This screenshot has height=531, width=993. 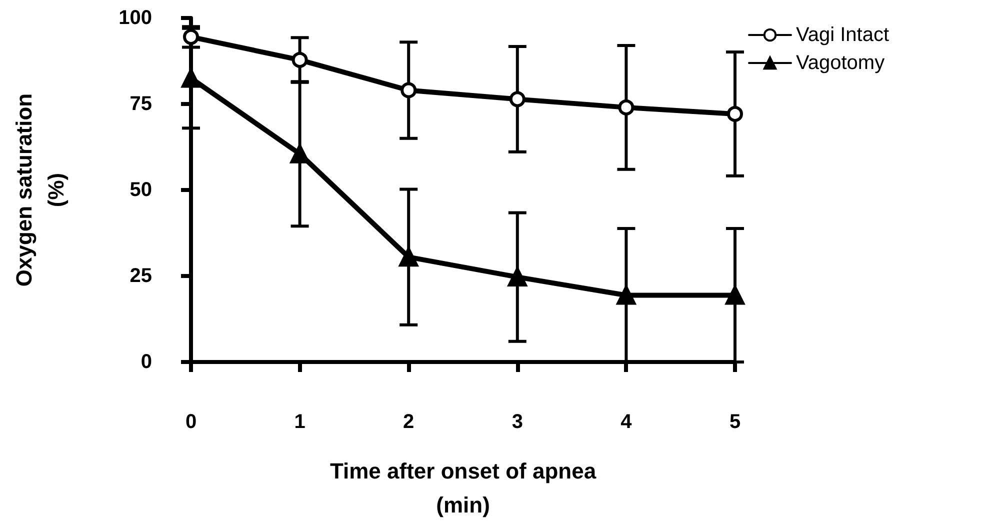 I want to click on y-tick-label: 25, so click(x=141, y=276).